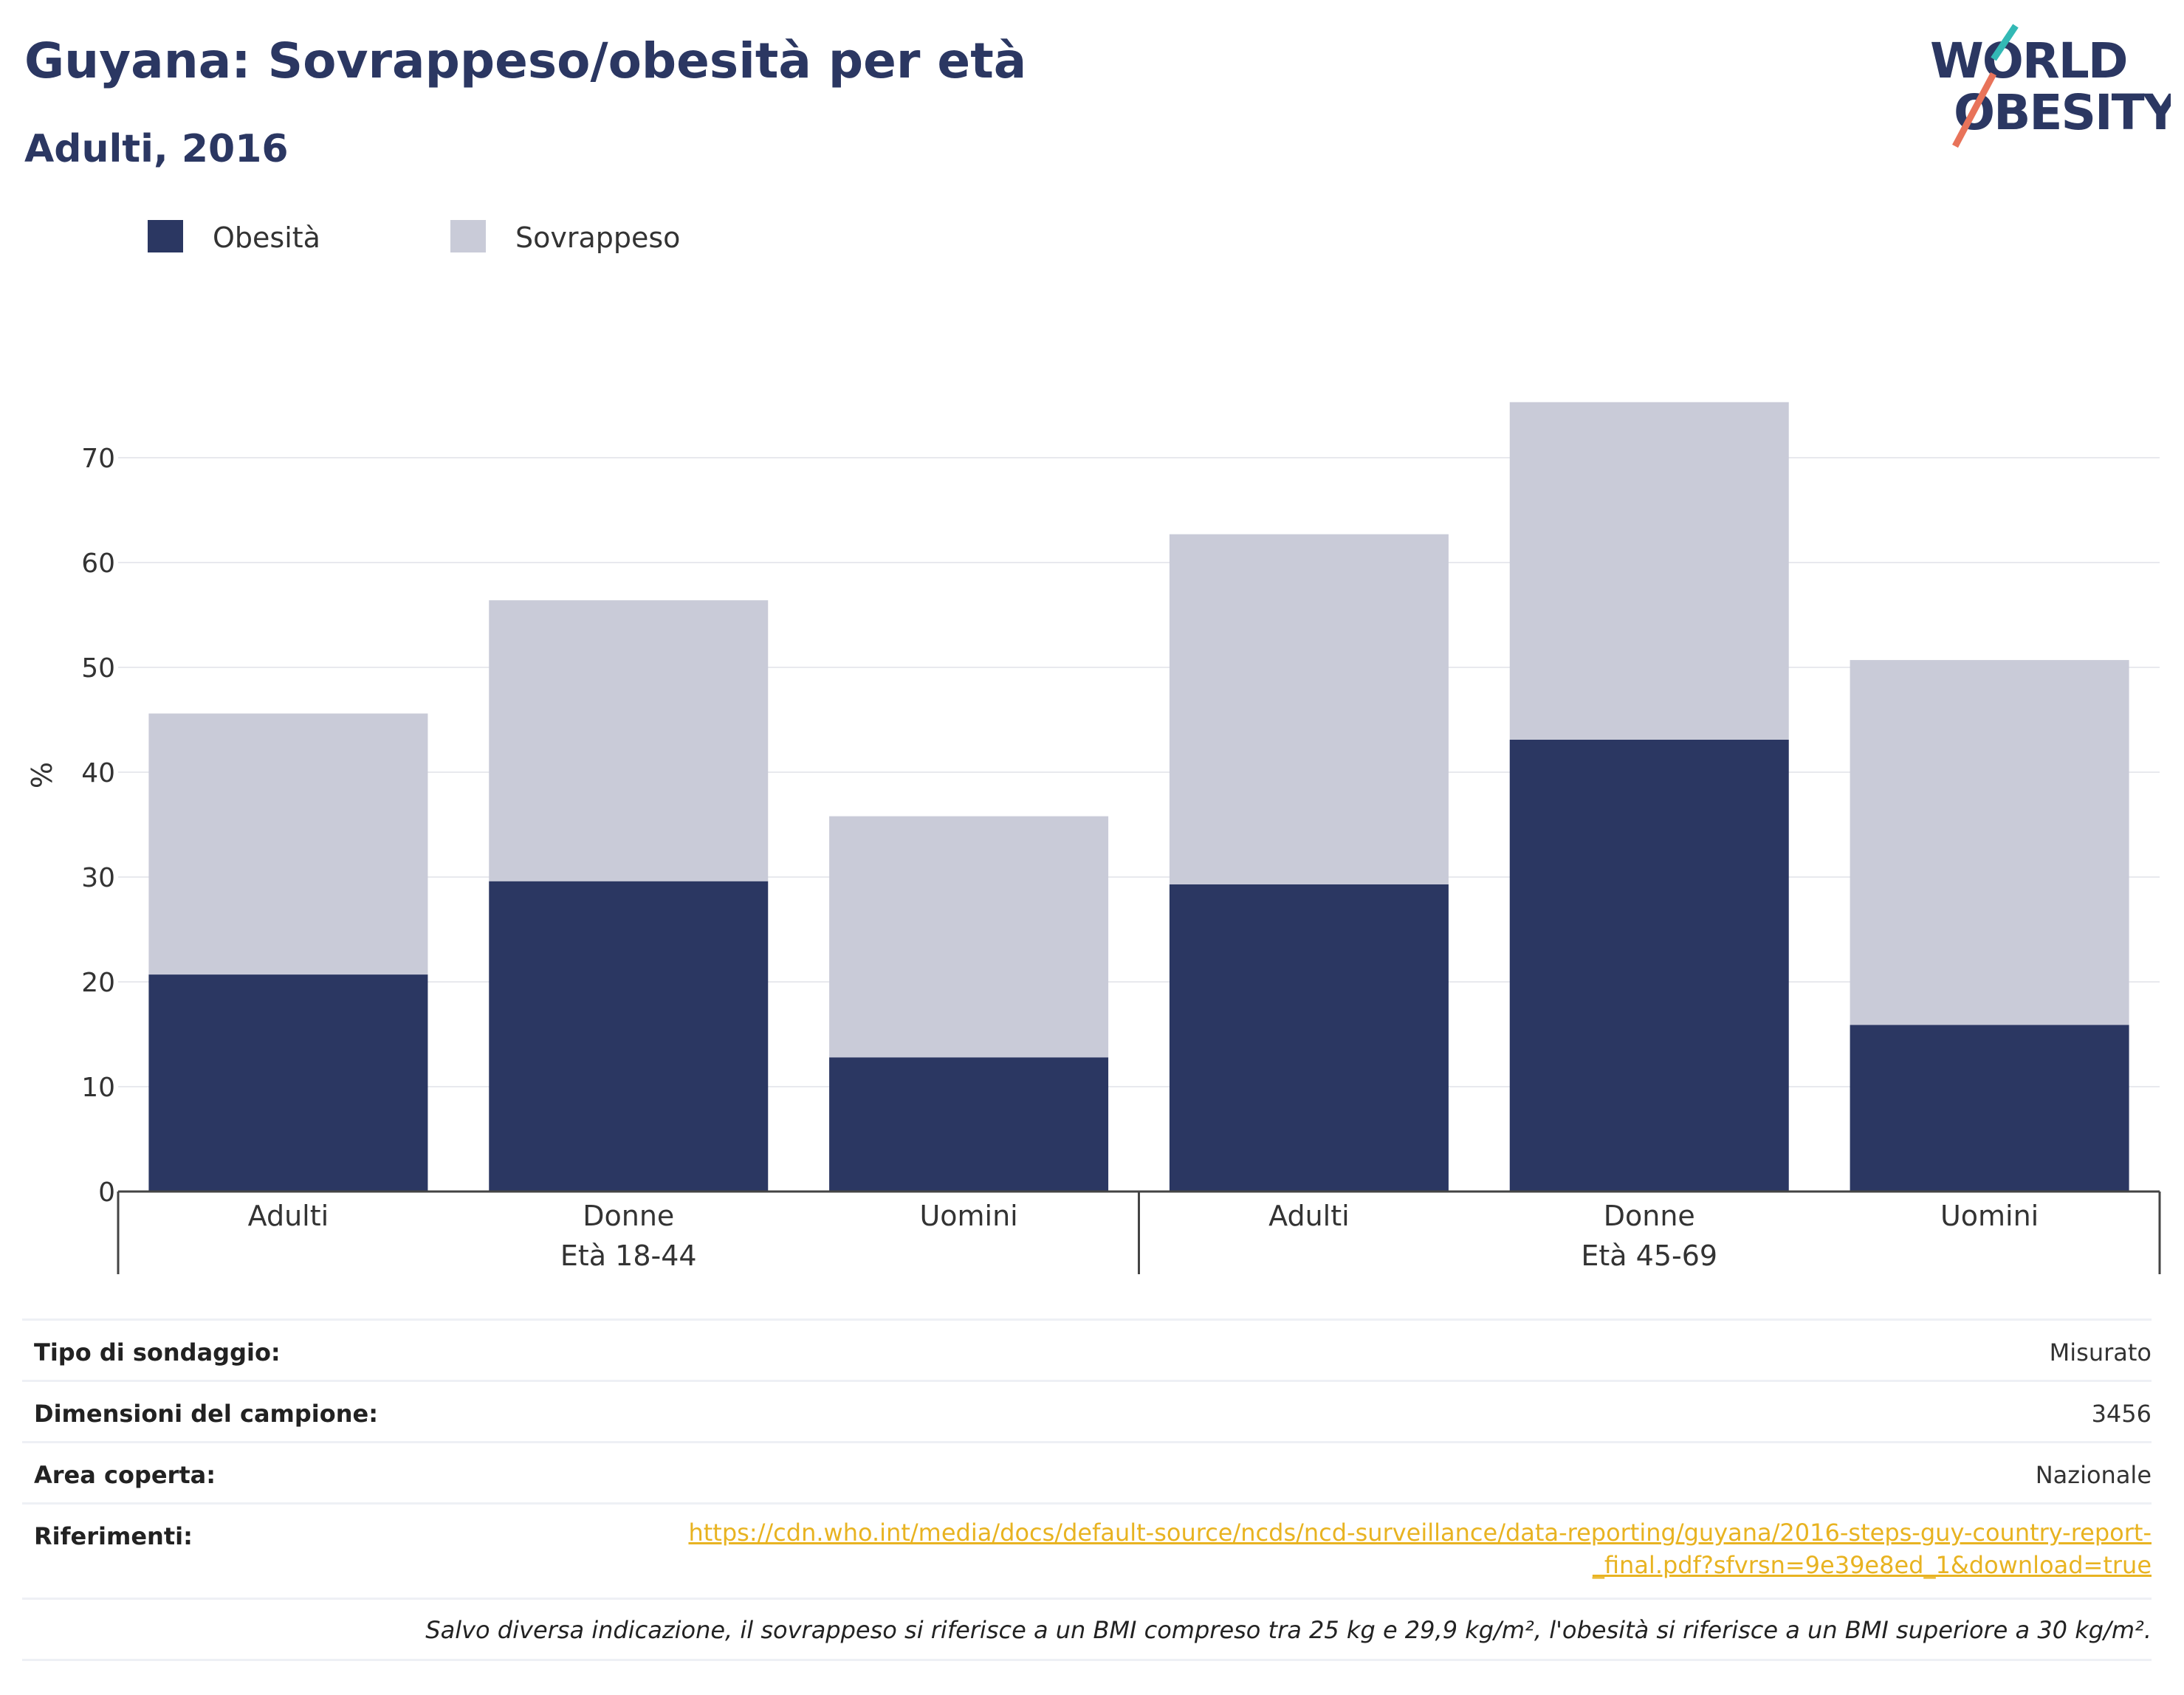 The width and height of the screenshot is (2184, 1695). What do you see at coordinates (2122, 1414) in the screenshot?
I see `info-value: 3456` at bounding box center [2122, 1414].